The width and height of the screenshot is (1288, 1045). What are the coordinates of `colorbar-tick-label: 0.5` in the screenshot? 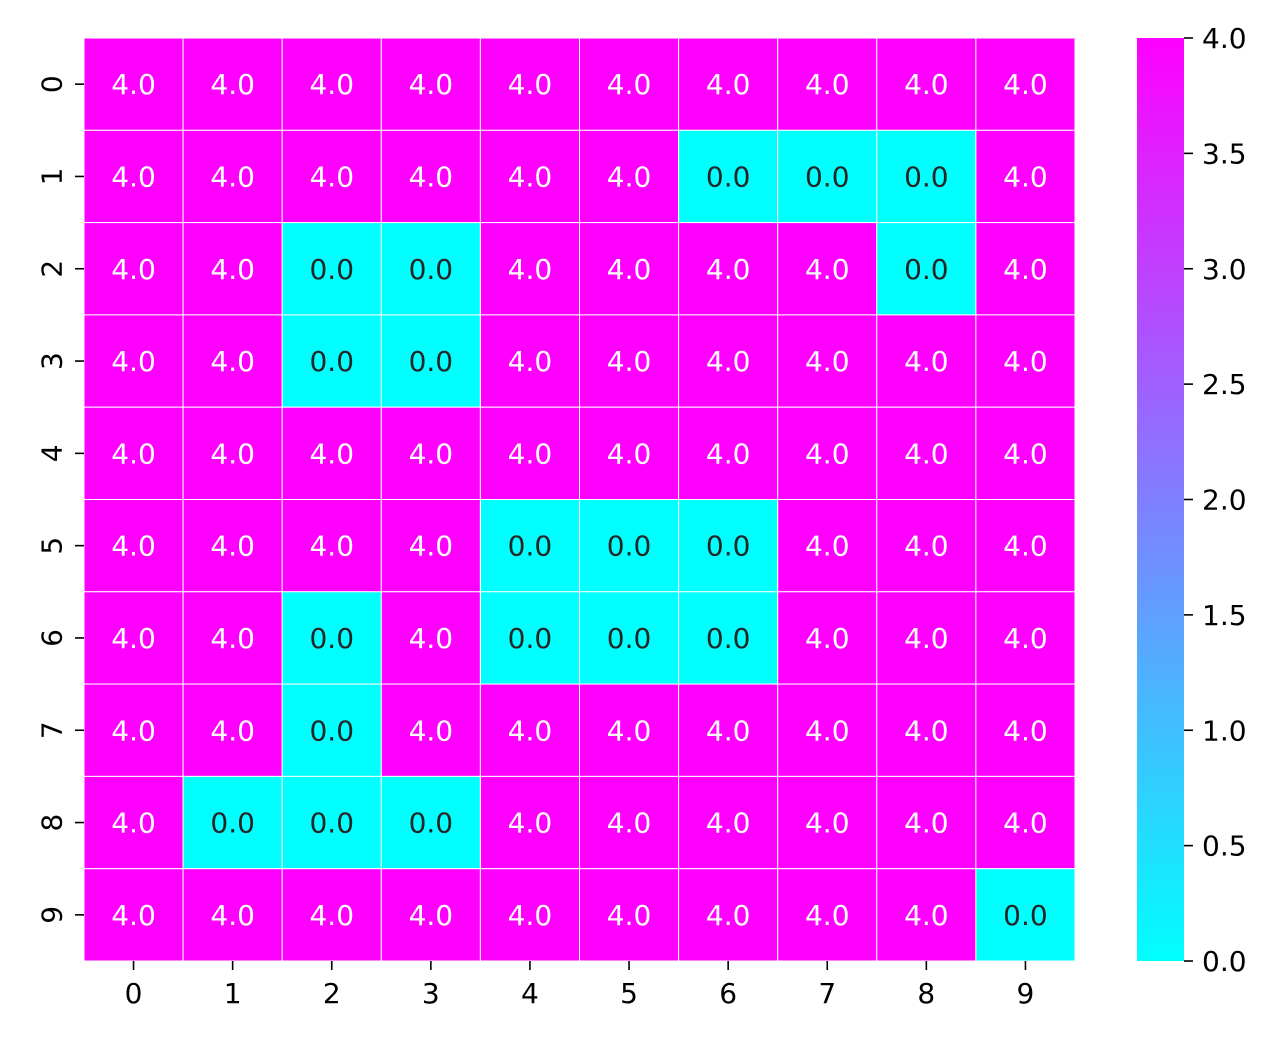 It's located at (1224, 846).